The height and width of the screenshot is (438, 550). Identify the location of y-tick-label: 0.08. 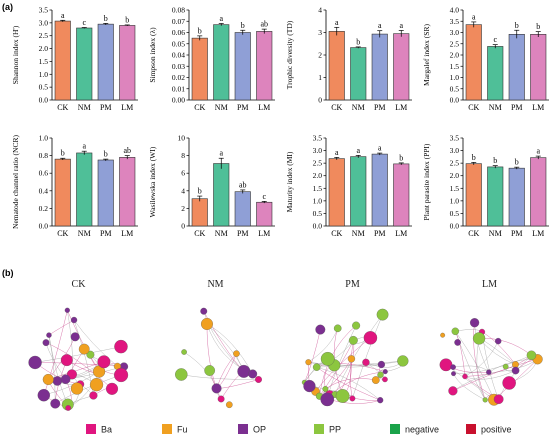
(178, 10).